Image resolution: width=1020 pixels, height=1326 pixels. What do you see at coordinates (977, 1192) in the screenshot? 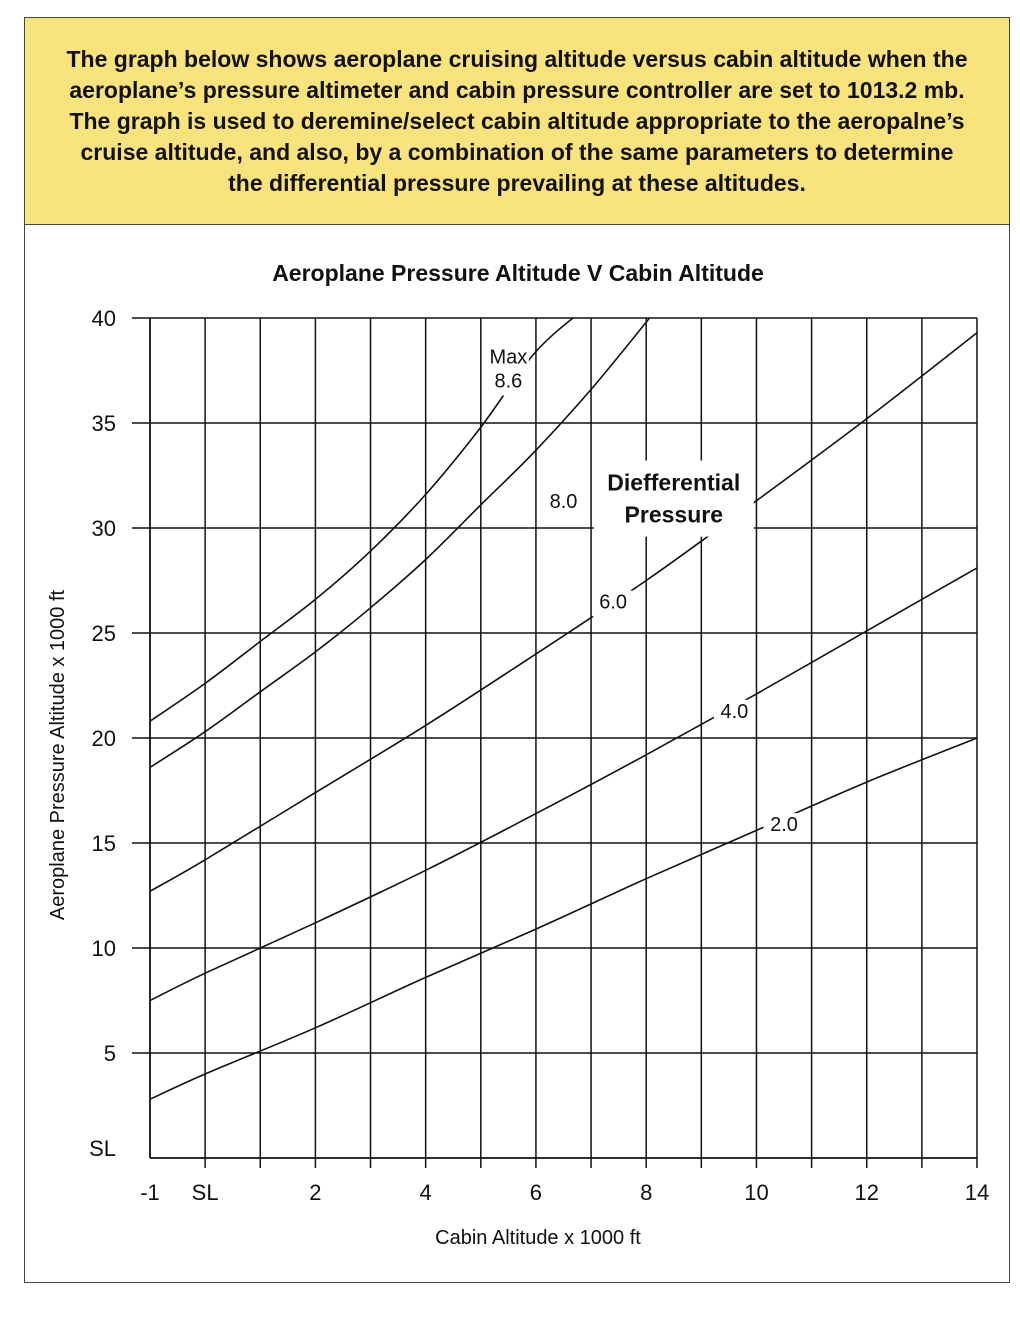
I see `x-tick-label: 14` at bounding box center [977, 1192].